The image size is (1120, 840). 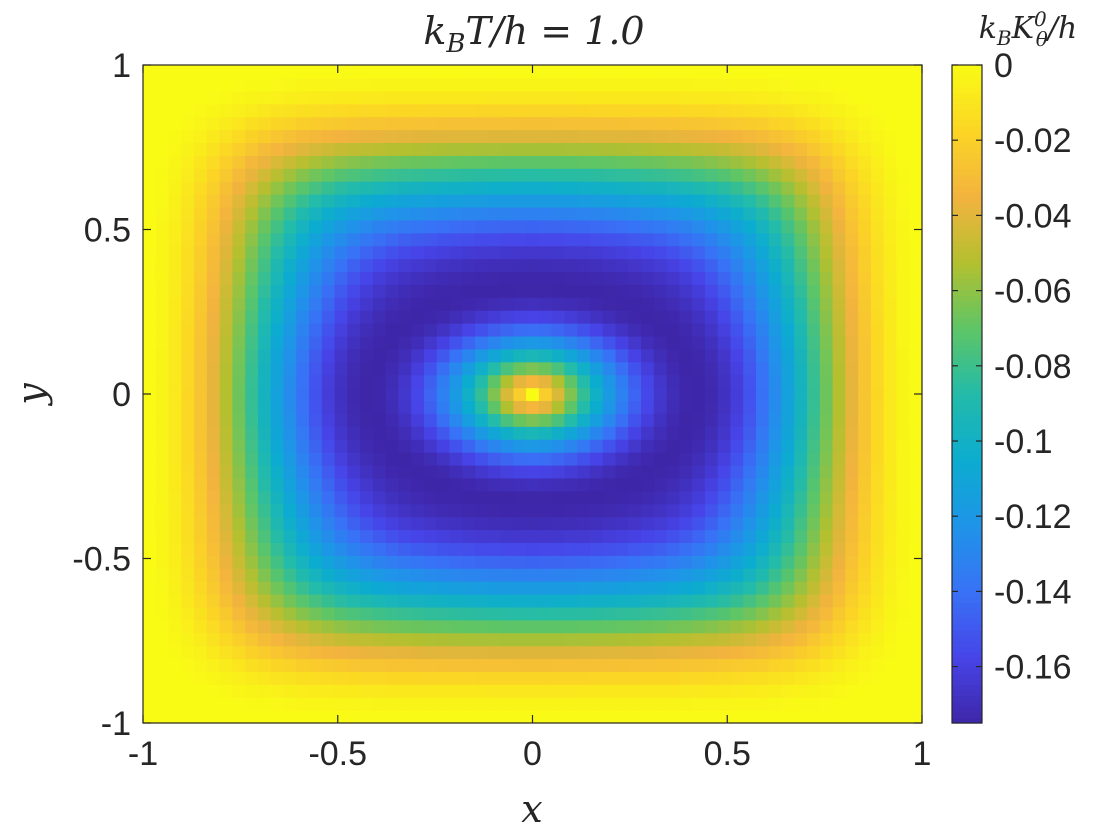 I want to click on colorbar-tick-label: -0.02, so click(x=1033, y=141).